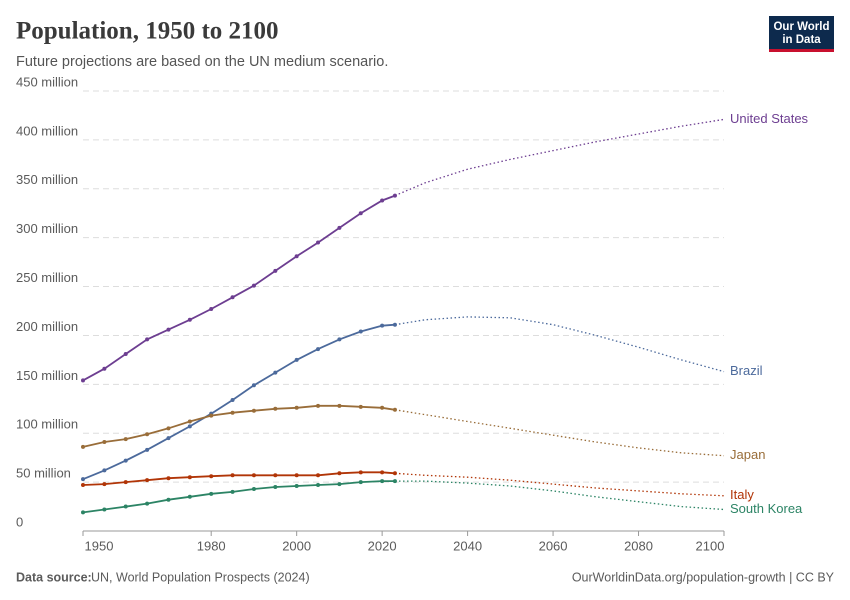  I want to click on x-tick-label: 2080, so click(638, 545).